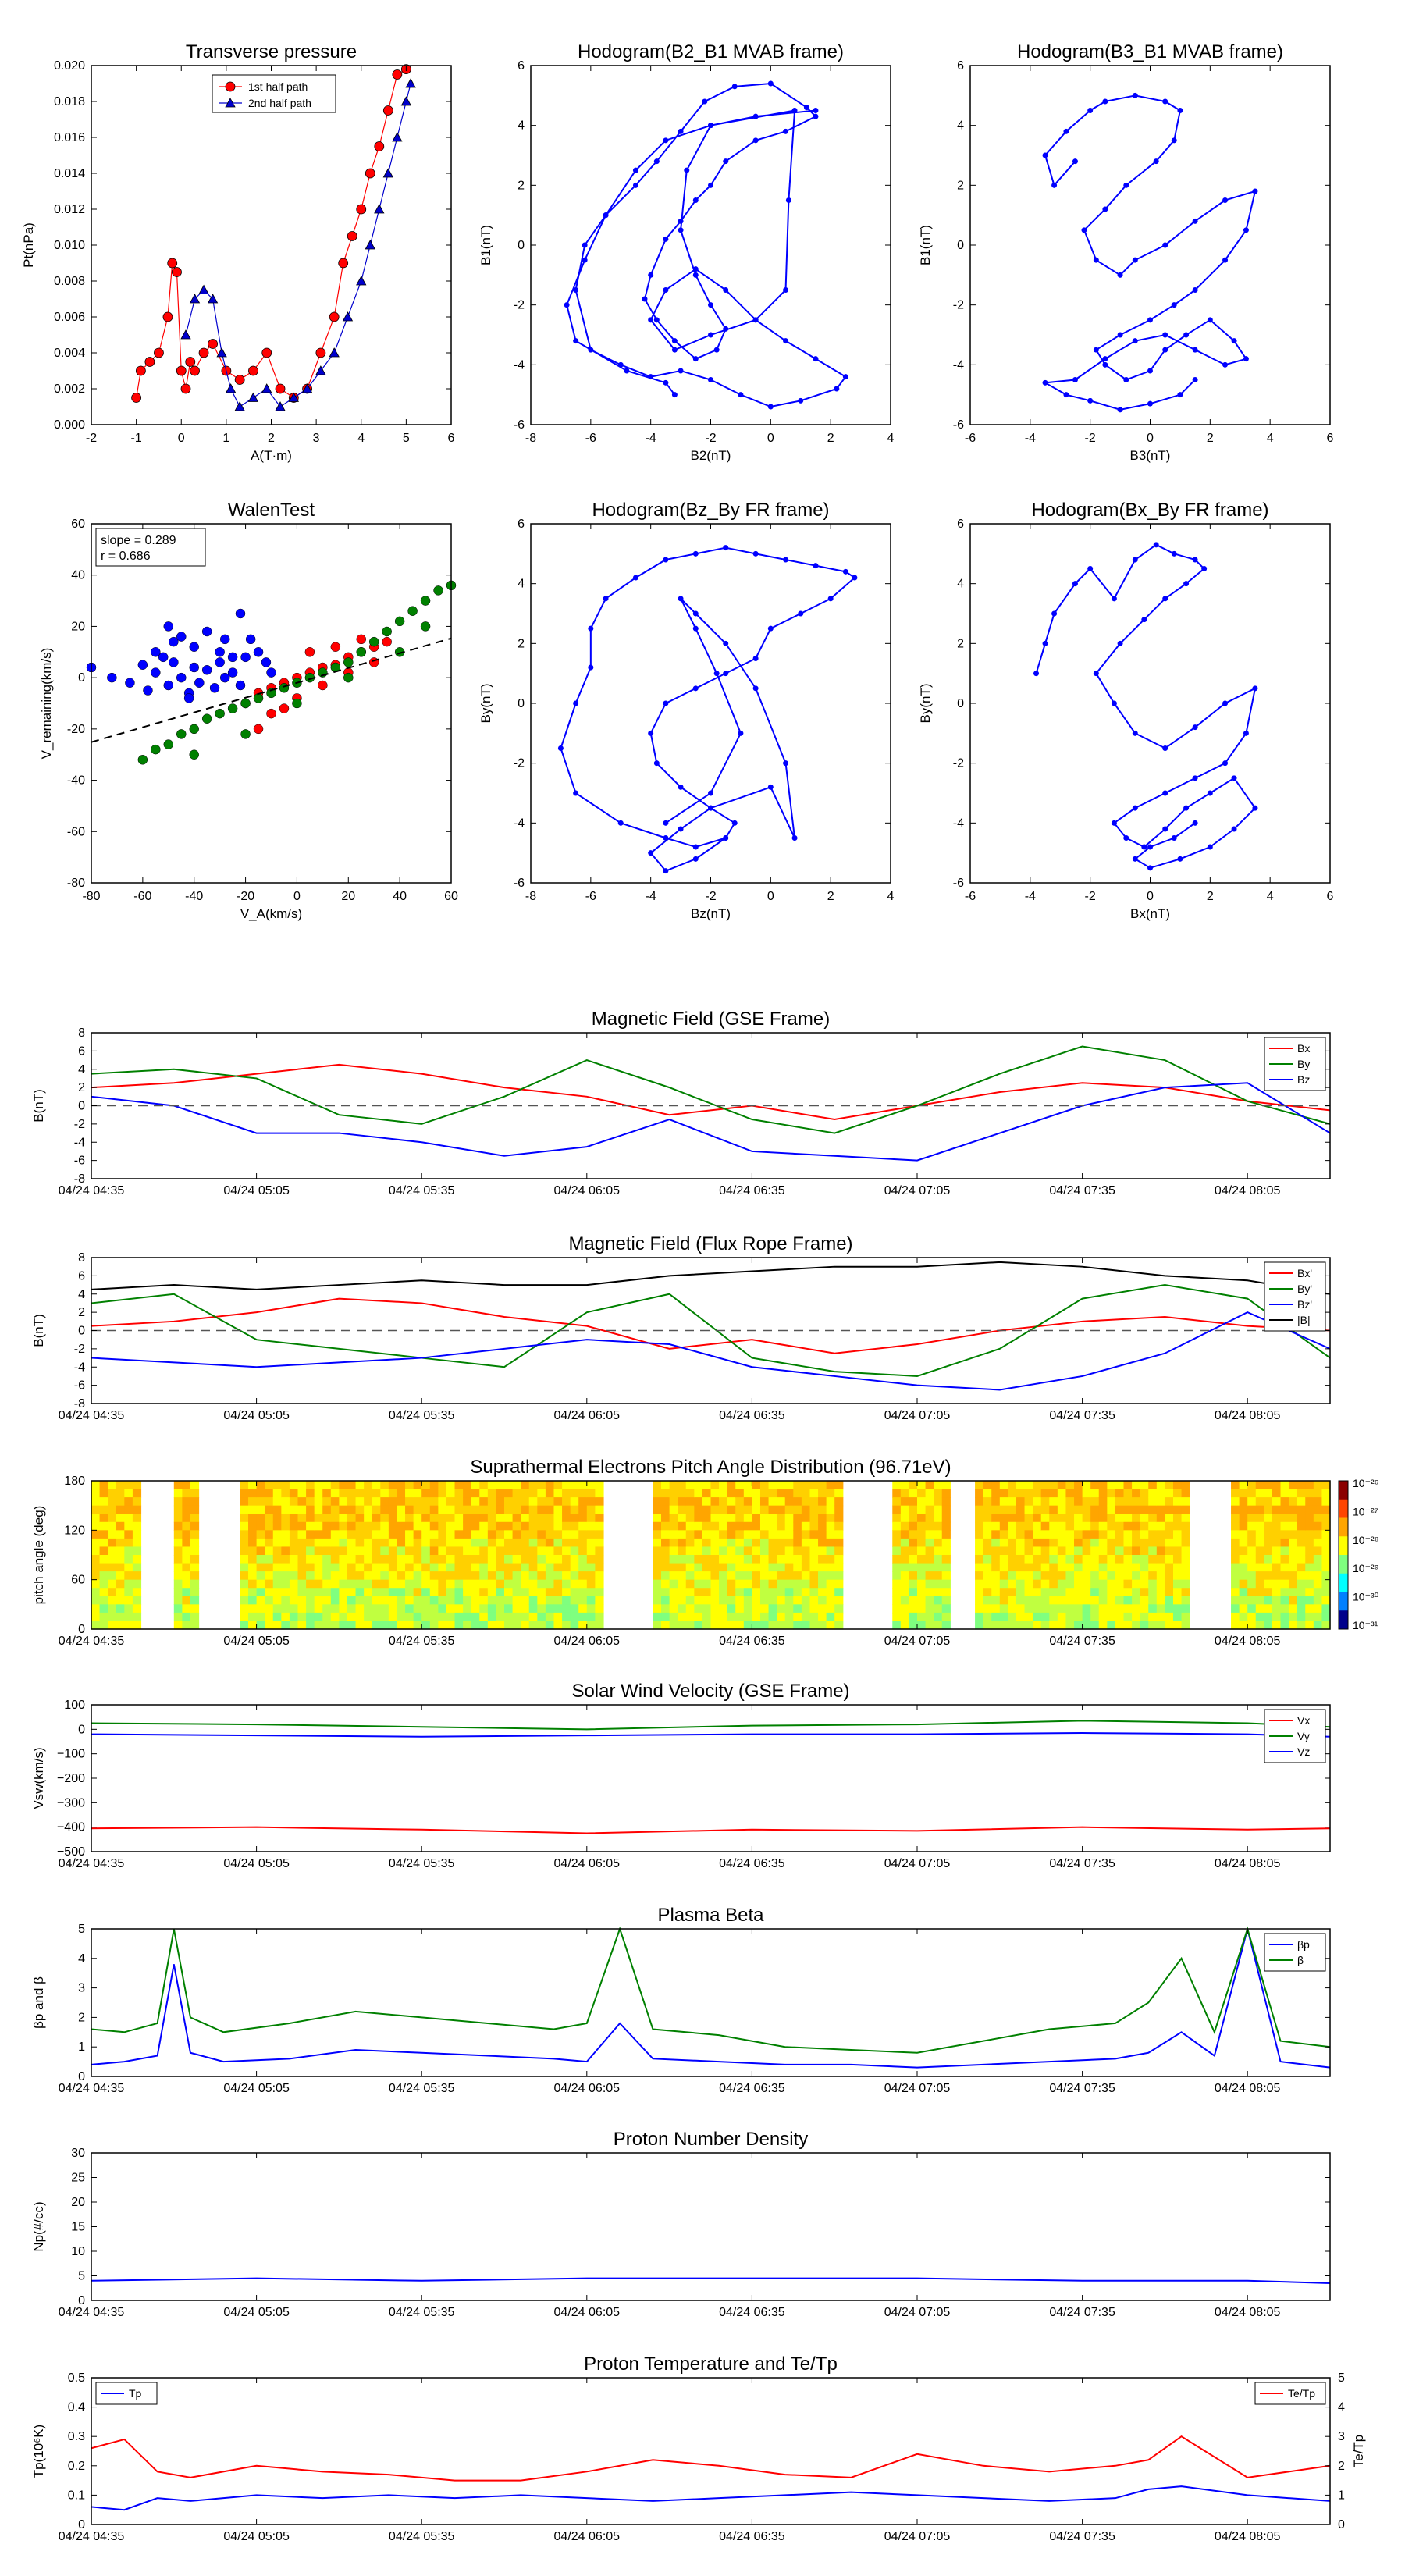 This screenshot has width=1405, height=2576. What do you see at coordinates (1211, 896) in the screenshot?
I see `x-tick-label: 2` at bounding box center [1211, 896].